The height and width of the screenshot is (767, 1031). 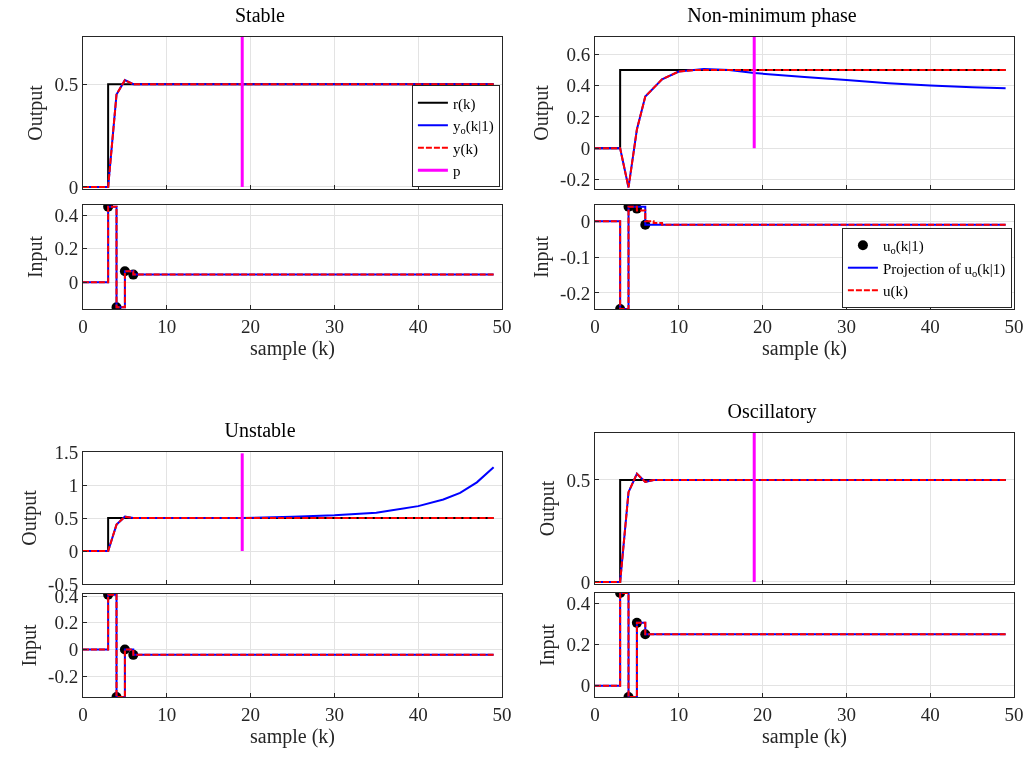 What do you see at coordinates (73, 485) in the screenshot?
I see `y-tick-label: 1` at bounding box center [73, 485].